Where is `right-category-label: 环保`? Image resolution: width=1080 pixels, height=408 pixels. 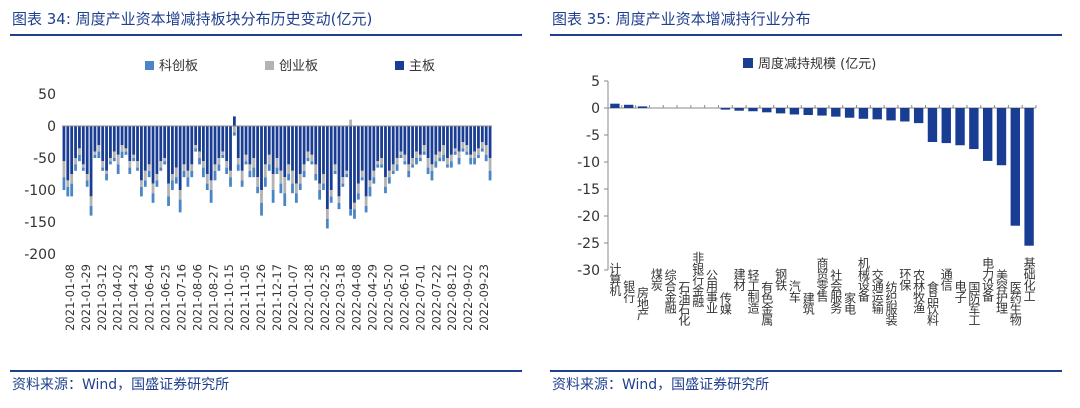 right-category-label: 环保 is located at coordinates (905, 279).